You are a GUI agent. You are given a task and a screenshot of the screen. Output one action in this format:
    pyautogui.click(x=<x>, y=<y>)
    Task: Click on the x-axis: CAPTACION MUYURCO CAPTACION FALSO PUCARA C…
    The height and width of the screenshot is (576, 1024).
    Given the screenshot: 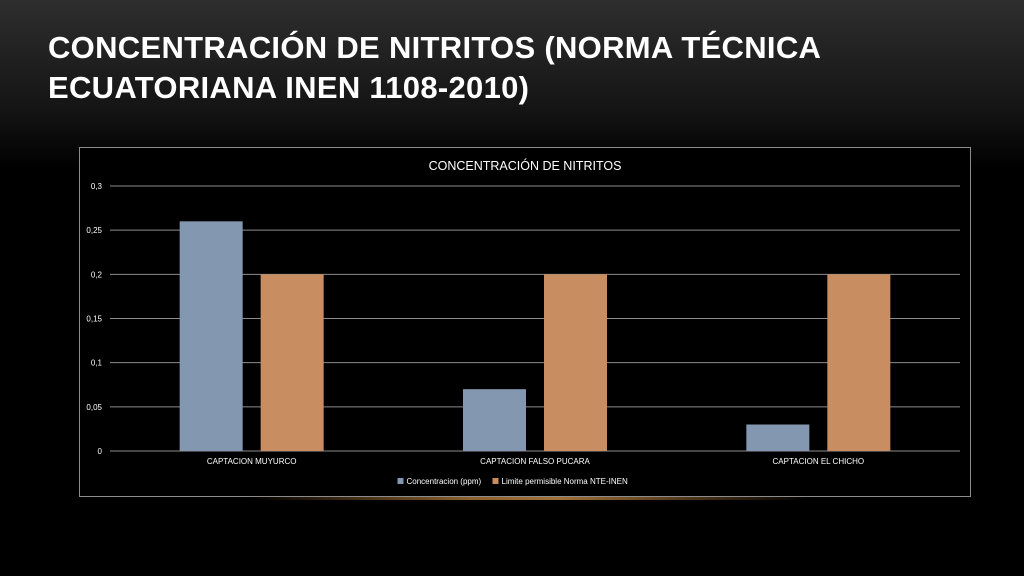 What is the action you would take?
    pyautogui.click(x=535, y=461)
    